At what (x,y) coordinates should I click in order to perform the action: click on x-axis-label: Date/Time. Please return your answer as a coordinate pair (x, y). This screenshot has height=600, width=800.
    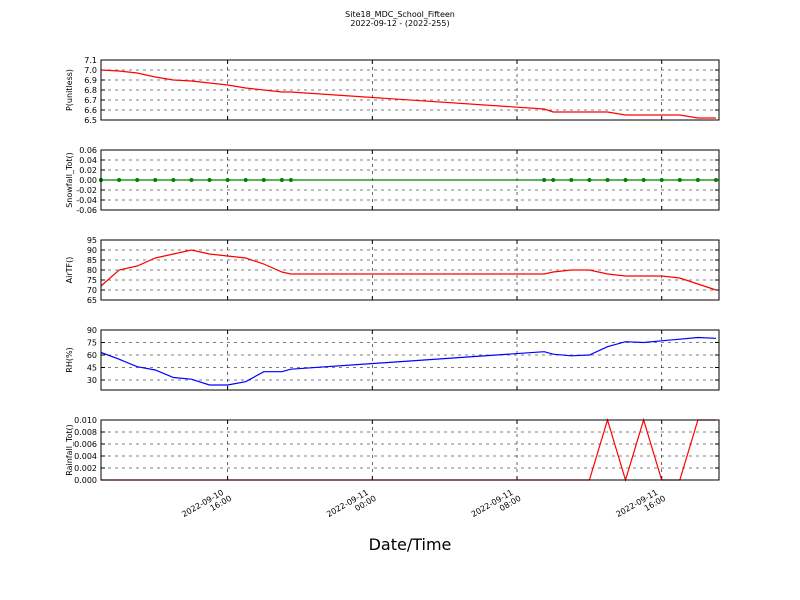
    Looking at the image, I should click on (410, 544).